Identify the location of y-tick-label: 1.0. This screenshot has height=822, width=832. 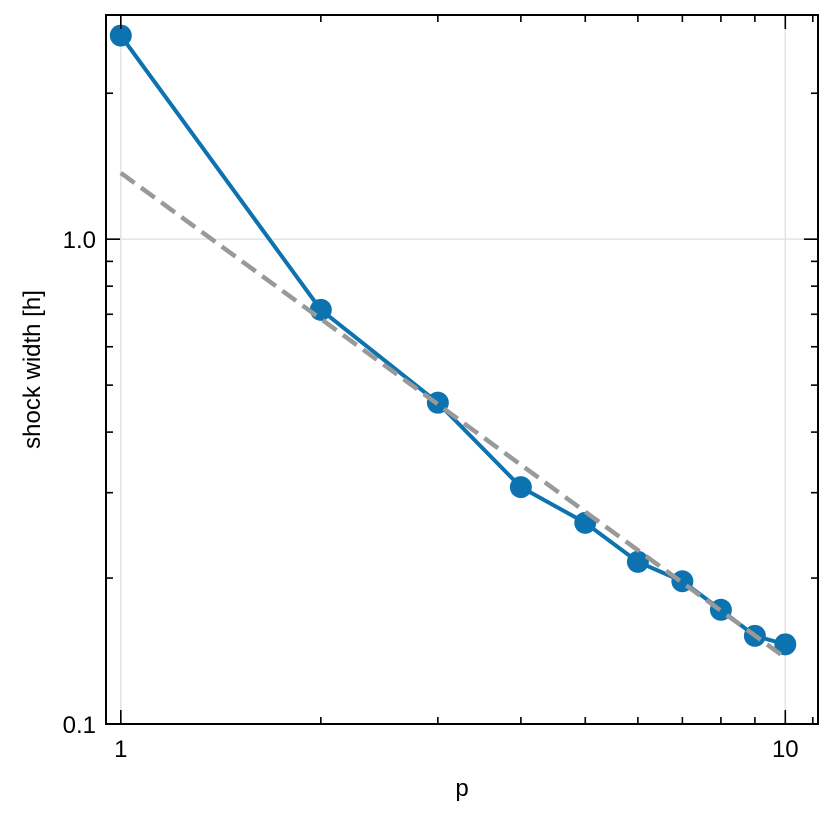
(79, 240).